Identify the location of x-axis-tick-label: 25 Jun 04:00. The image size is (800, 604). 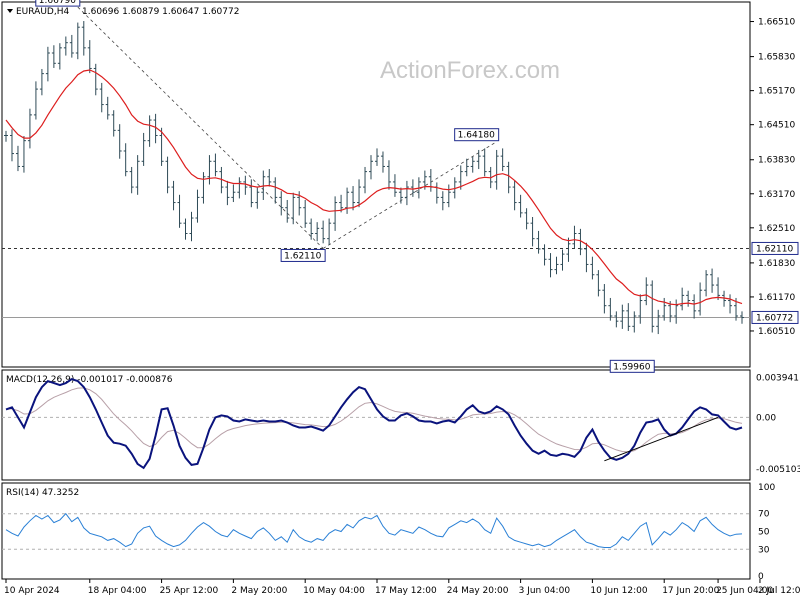
(744, 591).